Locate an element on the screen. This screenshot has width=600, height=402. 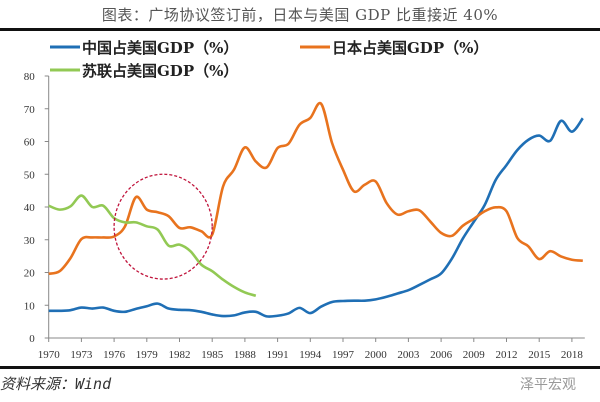
y-tick-label: 30 is located at coordinates (30, 241).